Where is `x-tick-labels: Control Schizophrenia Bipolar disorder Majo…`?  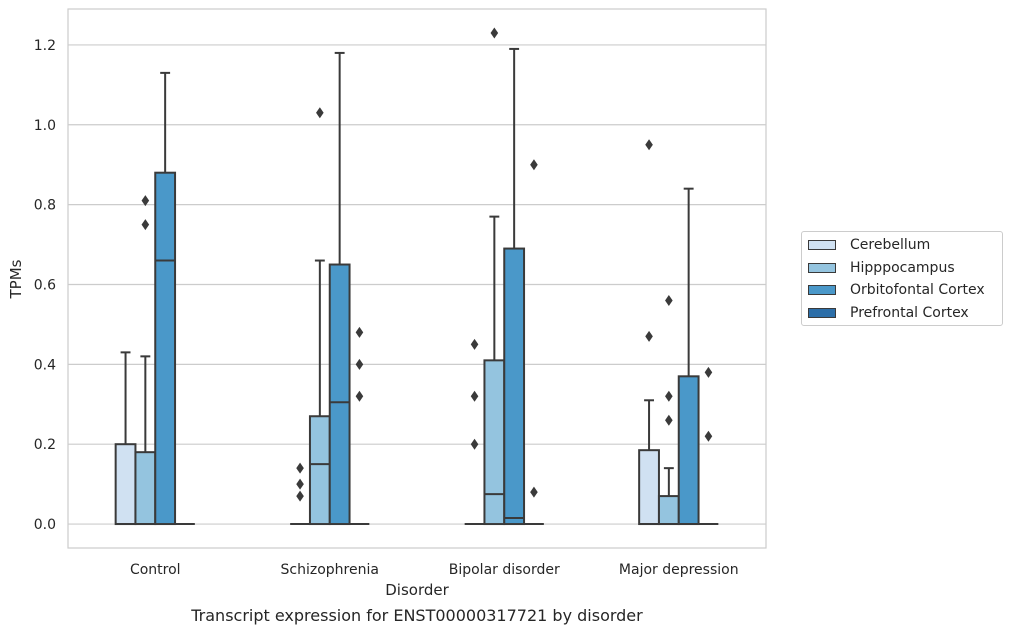 x-tick-labels: Control Schizophrenia Bipolar disorder Majo… is located at coordinates (434, 570).